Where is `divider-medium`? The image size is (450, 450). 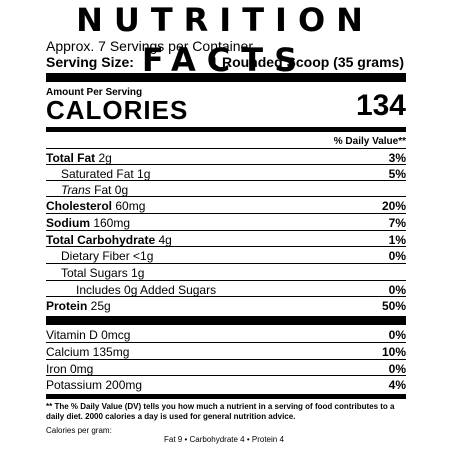
divider-medium is located at coordinates (226, 129).